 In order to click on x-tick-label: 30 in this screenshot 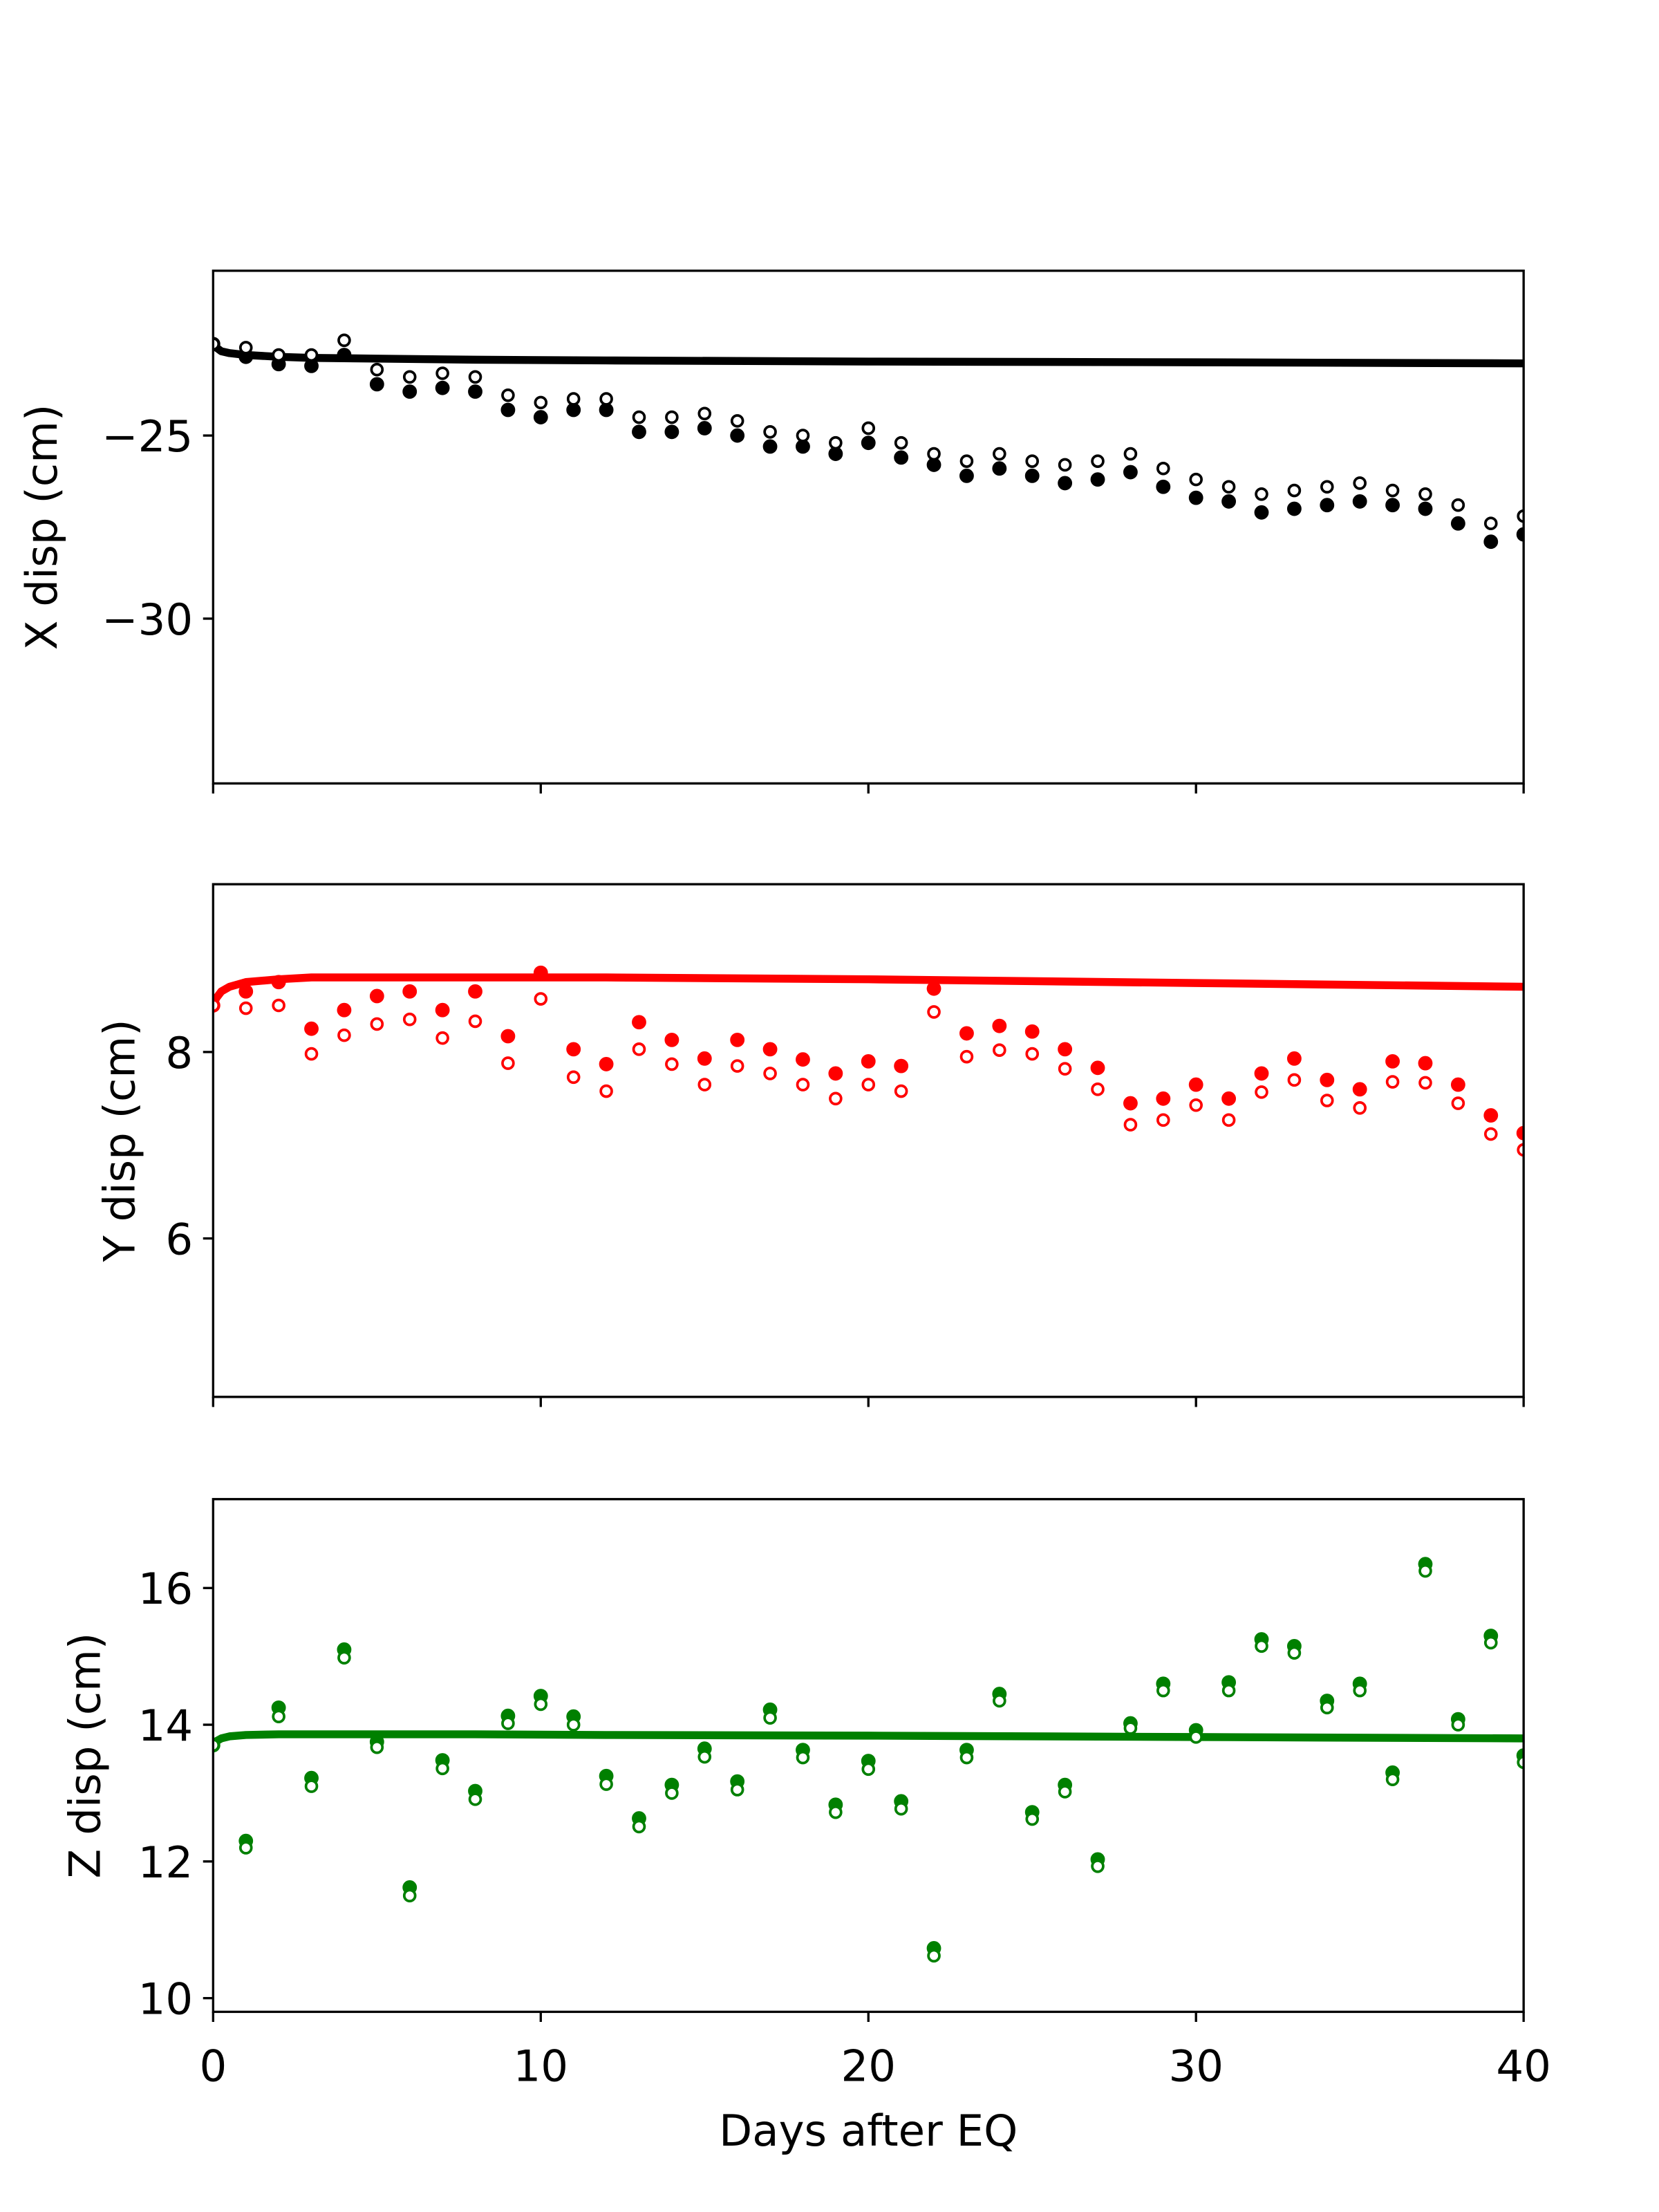, I will do `click(1196, 2066)`.